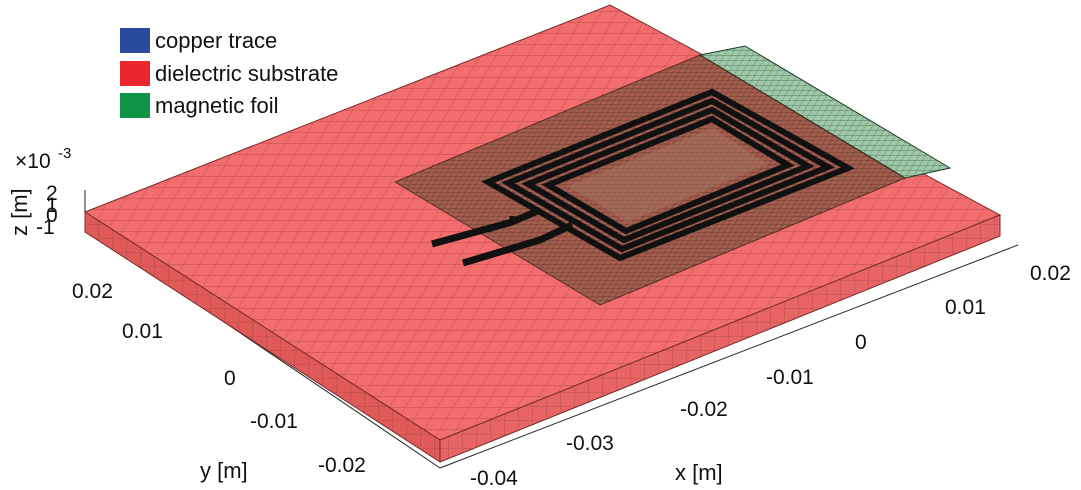 The width and height of the screenshot is (1081, 490). I want to click on copper-trace, so click(643, 177).